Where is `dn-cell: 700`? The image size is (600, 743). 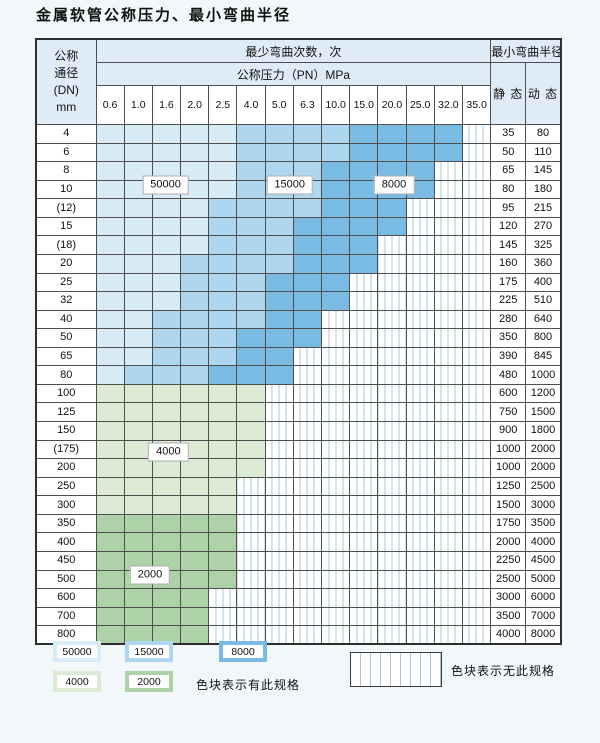 dn-cell: 700 is located at coordinates (66, 616).